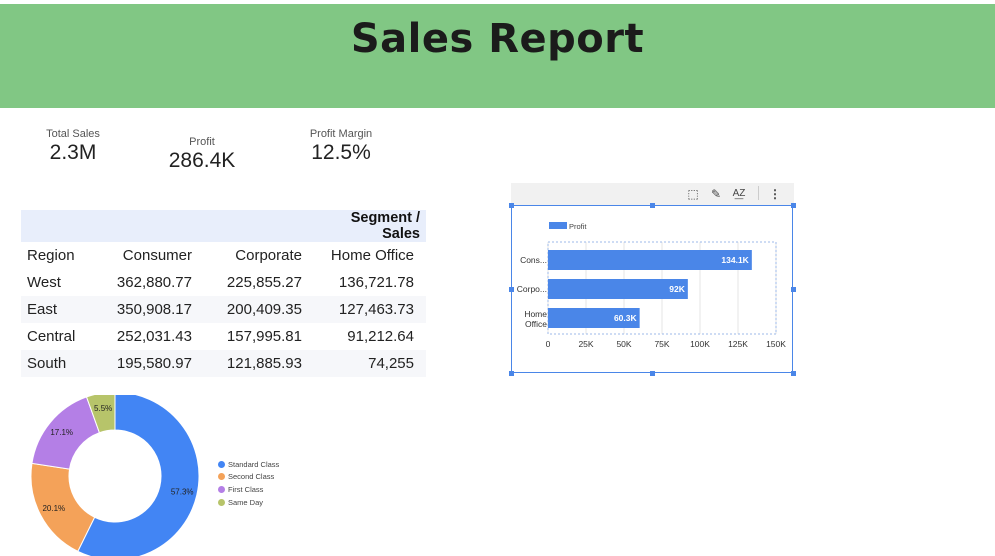 This screenshot has height=556, width=995. Describe the element at coordinates (370, 309) in the screenshot. I see `table-cell: 127,463.73` at that location.